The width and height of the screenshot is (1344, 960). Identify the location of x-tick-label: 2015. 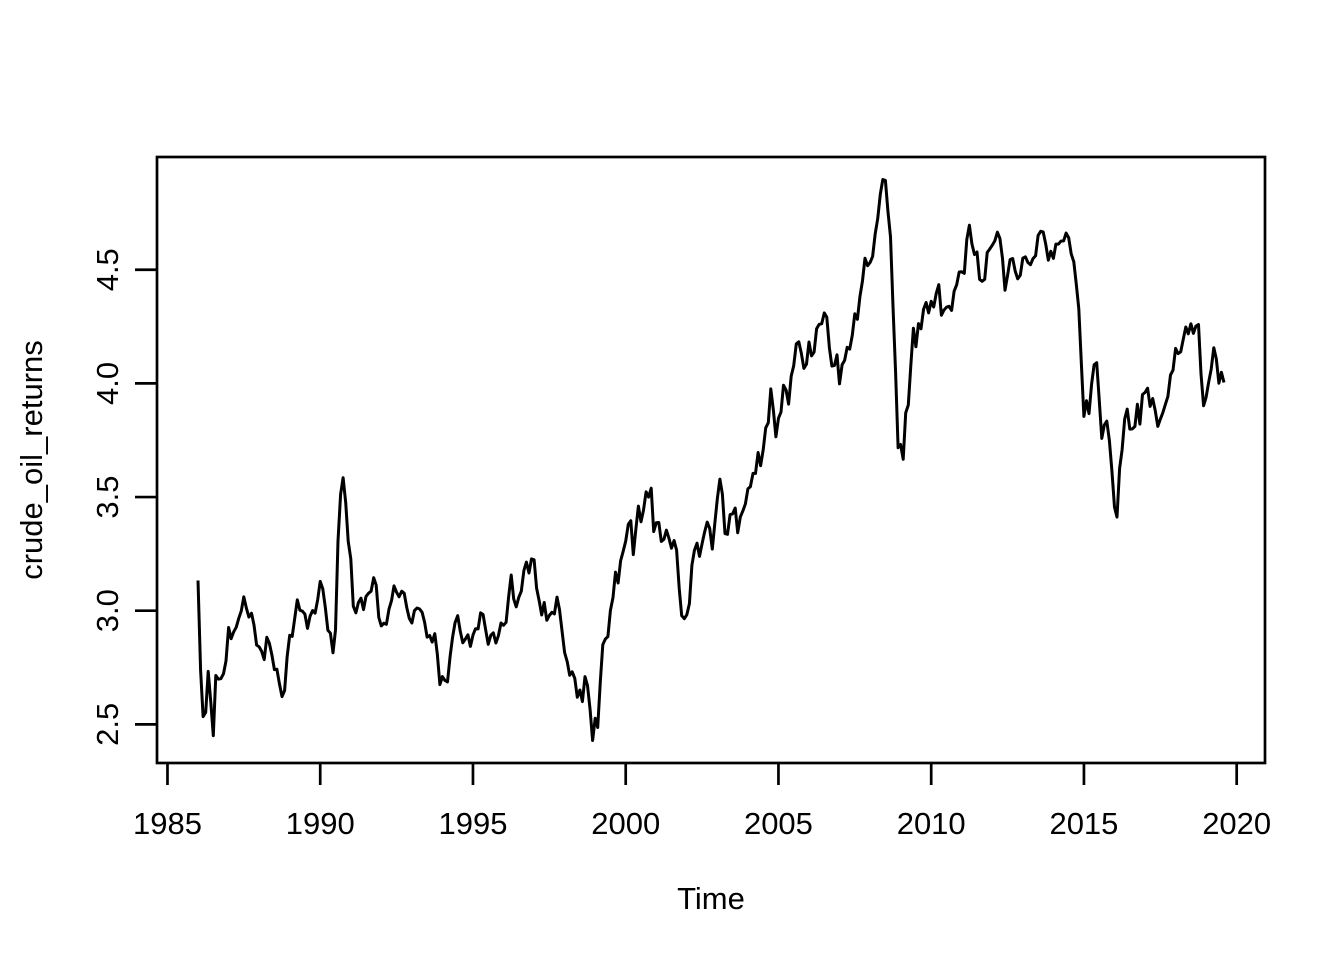
(1083, 823).